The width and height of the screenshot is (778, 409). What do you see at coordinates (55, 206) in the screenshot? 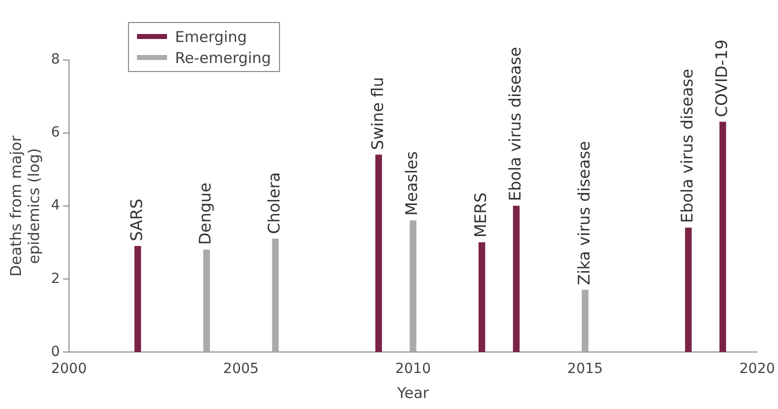
I see `y-tick-label: 4` at bounding box center [55, 206].